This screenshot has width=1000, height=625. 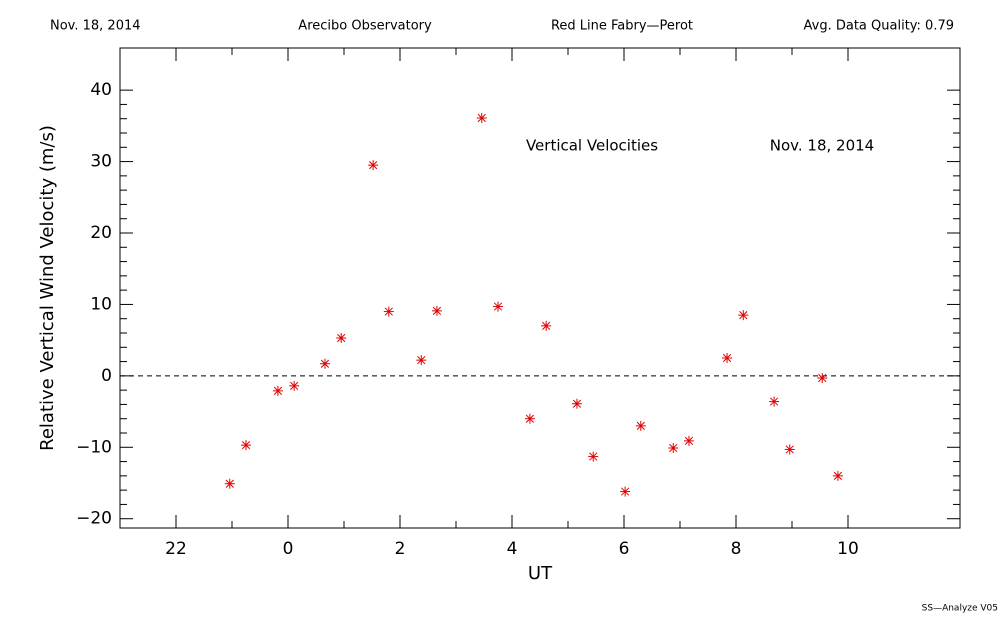 I want to click on header-site: Arecibo Observatory, so click(x=365, y=26).